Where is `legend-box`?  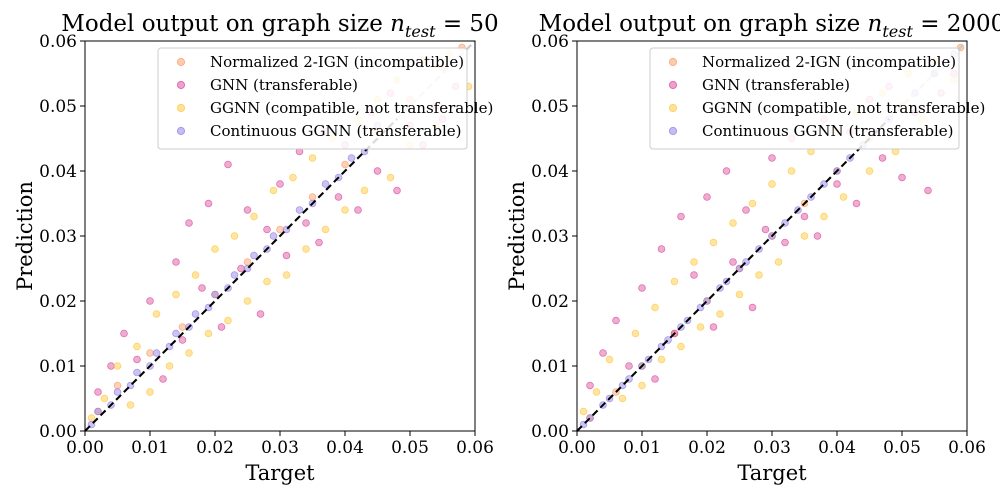 legend-box is located at coordinates (804, 98).